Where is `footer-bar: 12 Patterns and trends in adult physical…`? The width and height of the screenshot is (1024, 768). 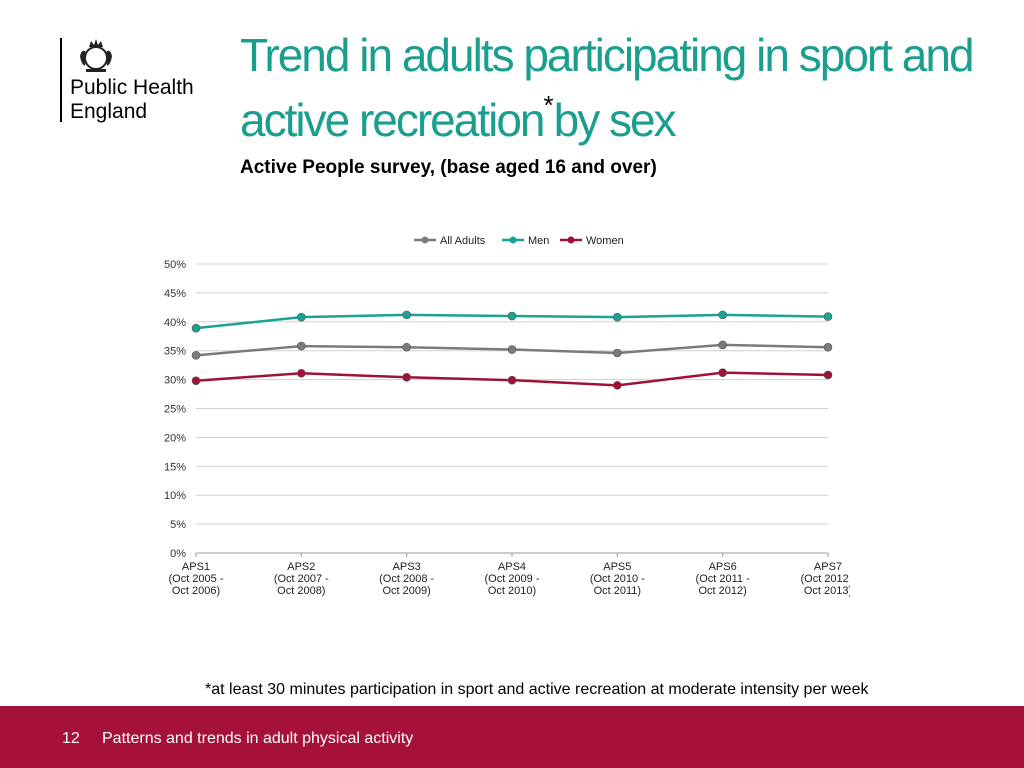
footer-bar: 12 Patterns and trends in adult physical… is located at coordinates (512, 737).